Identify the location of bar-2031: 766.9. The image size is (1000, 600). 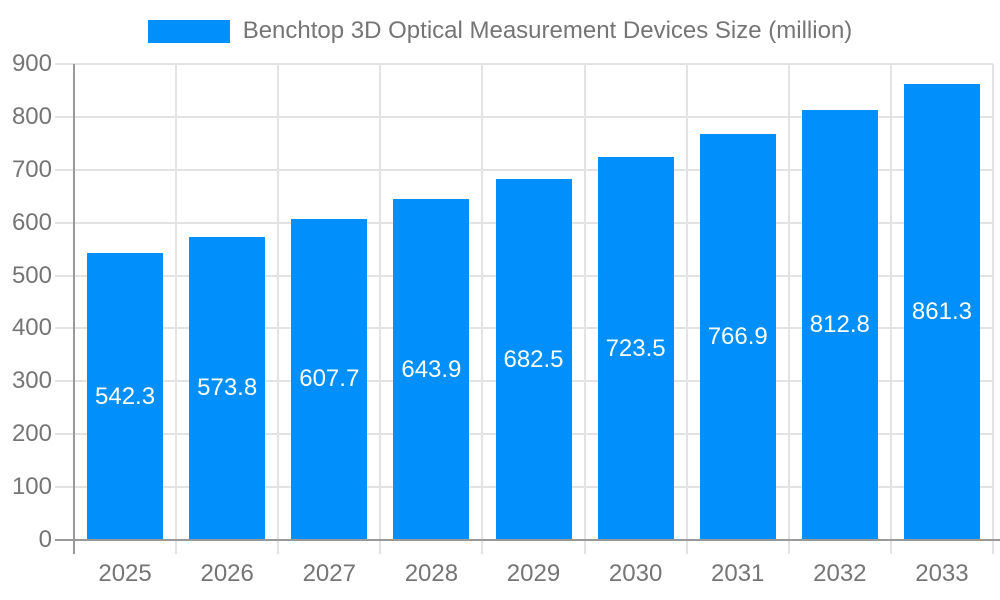
(737, 337).